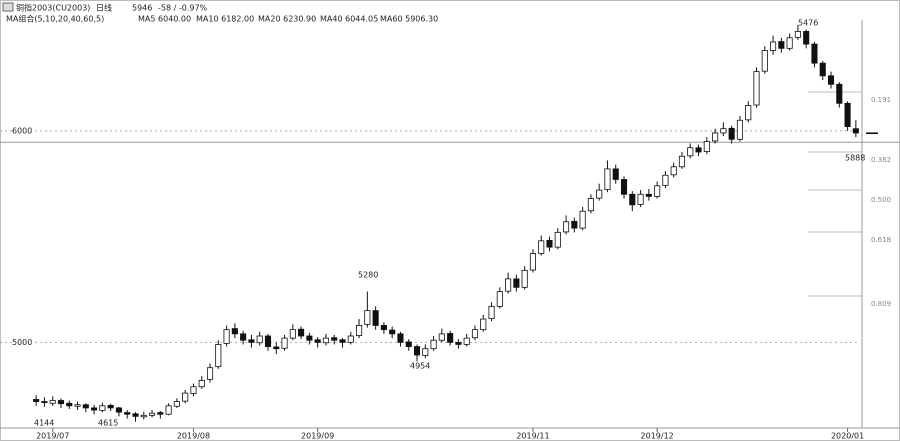  I want to click on fib-label: 0.500, so click(881, 200).